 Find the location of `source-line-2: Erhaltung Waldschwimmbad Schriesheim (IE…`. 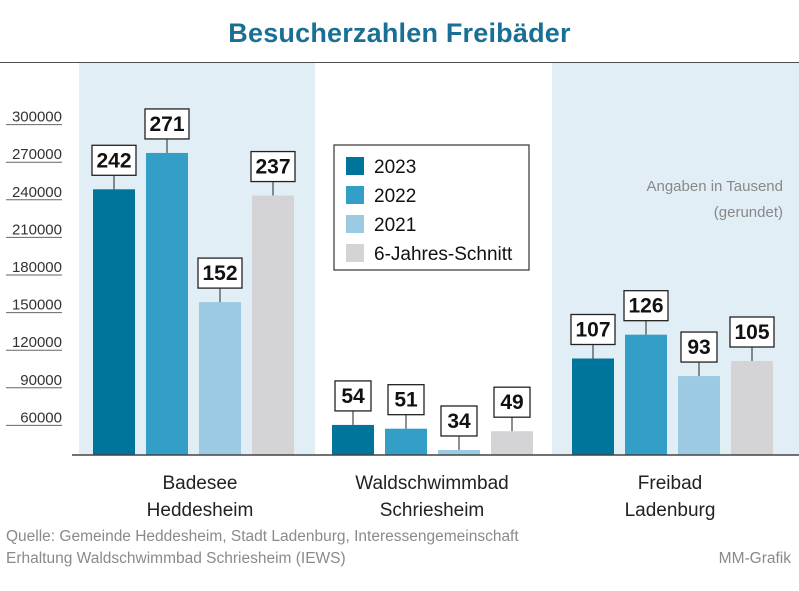

source-line-2: Erhaltung Waldschwimmbad Schriesheim (IE… is located at coordinates (176, 558).